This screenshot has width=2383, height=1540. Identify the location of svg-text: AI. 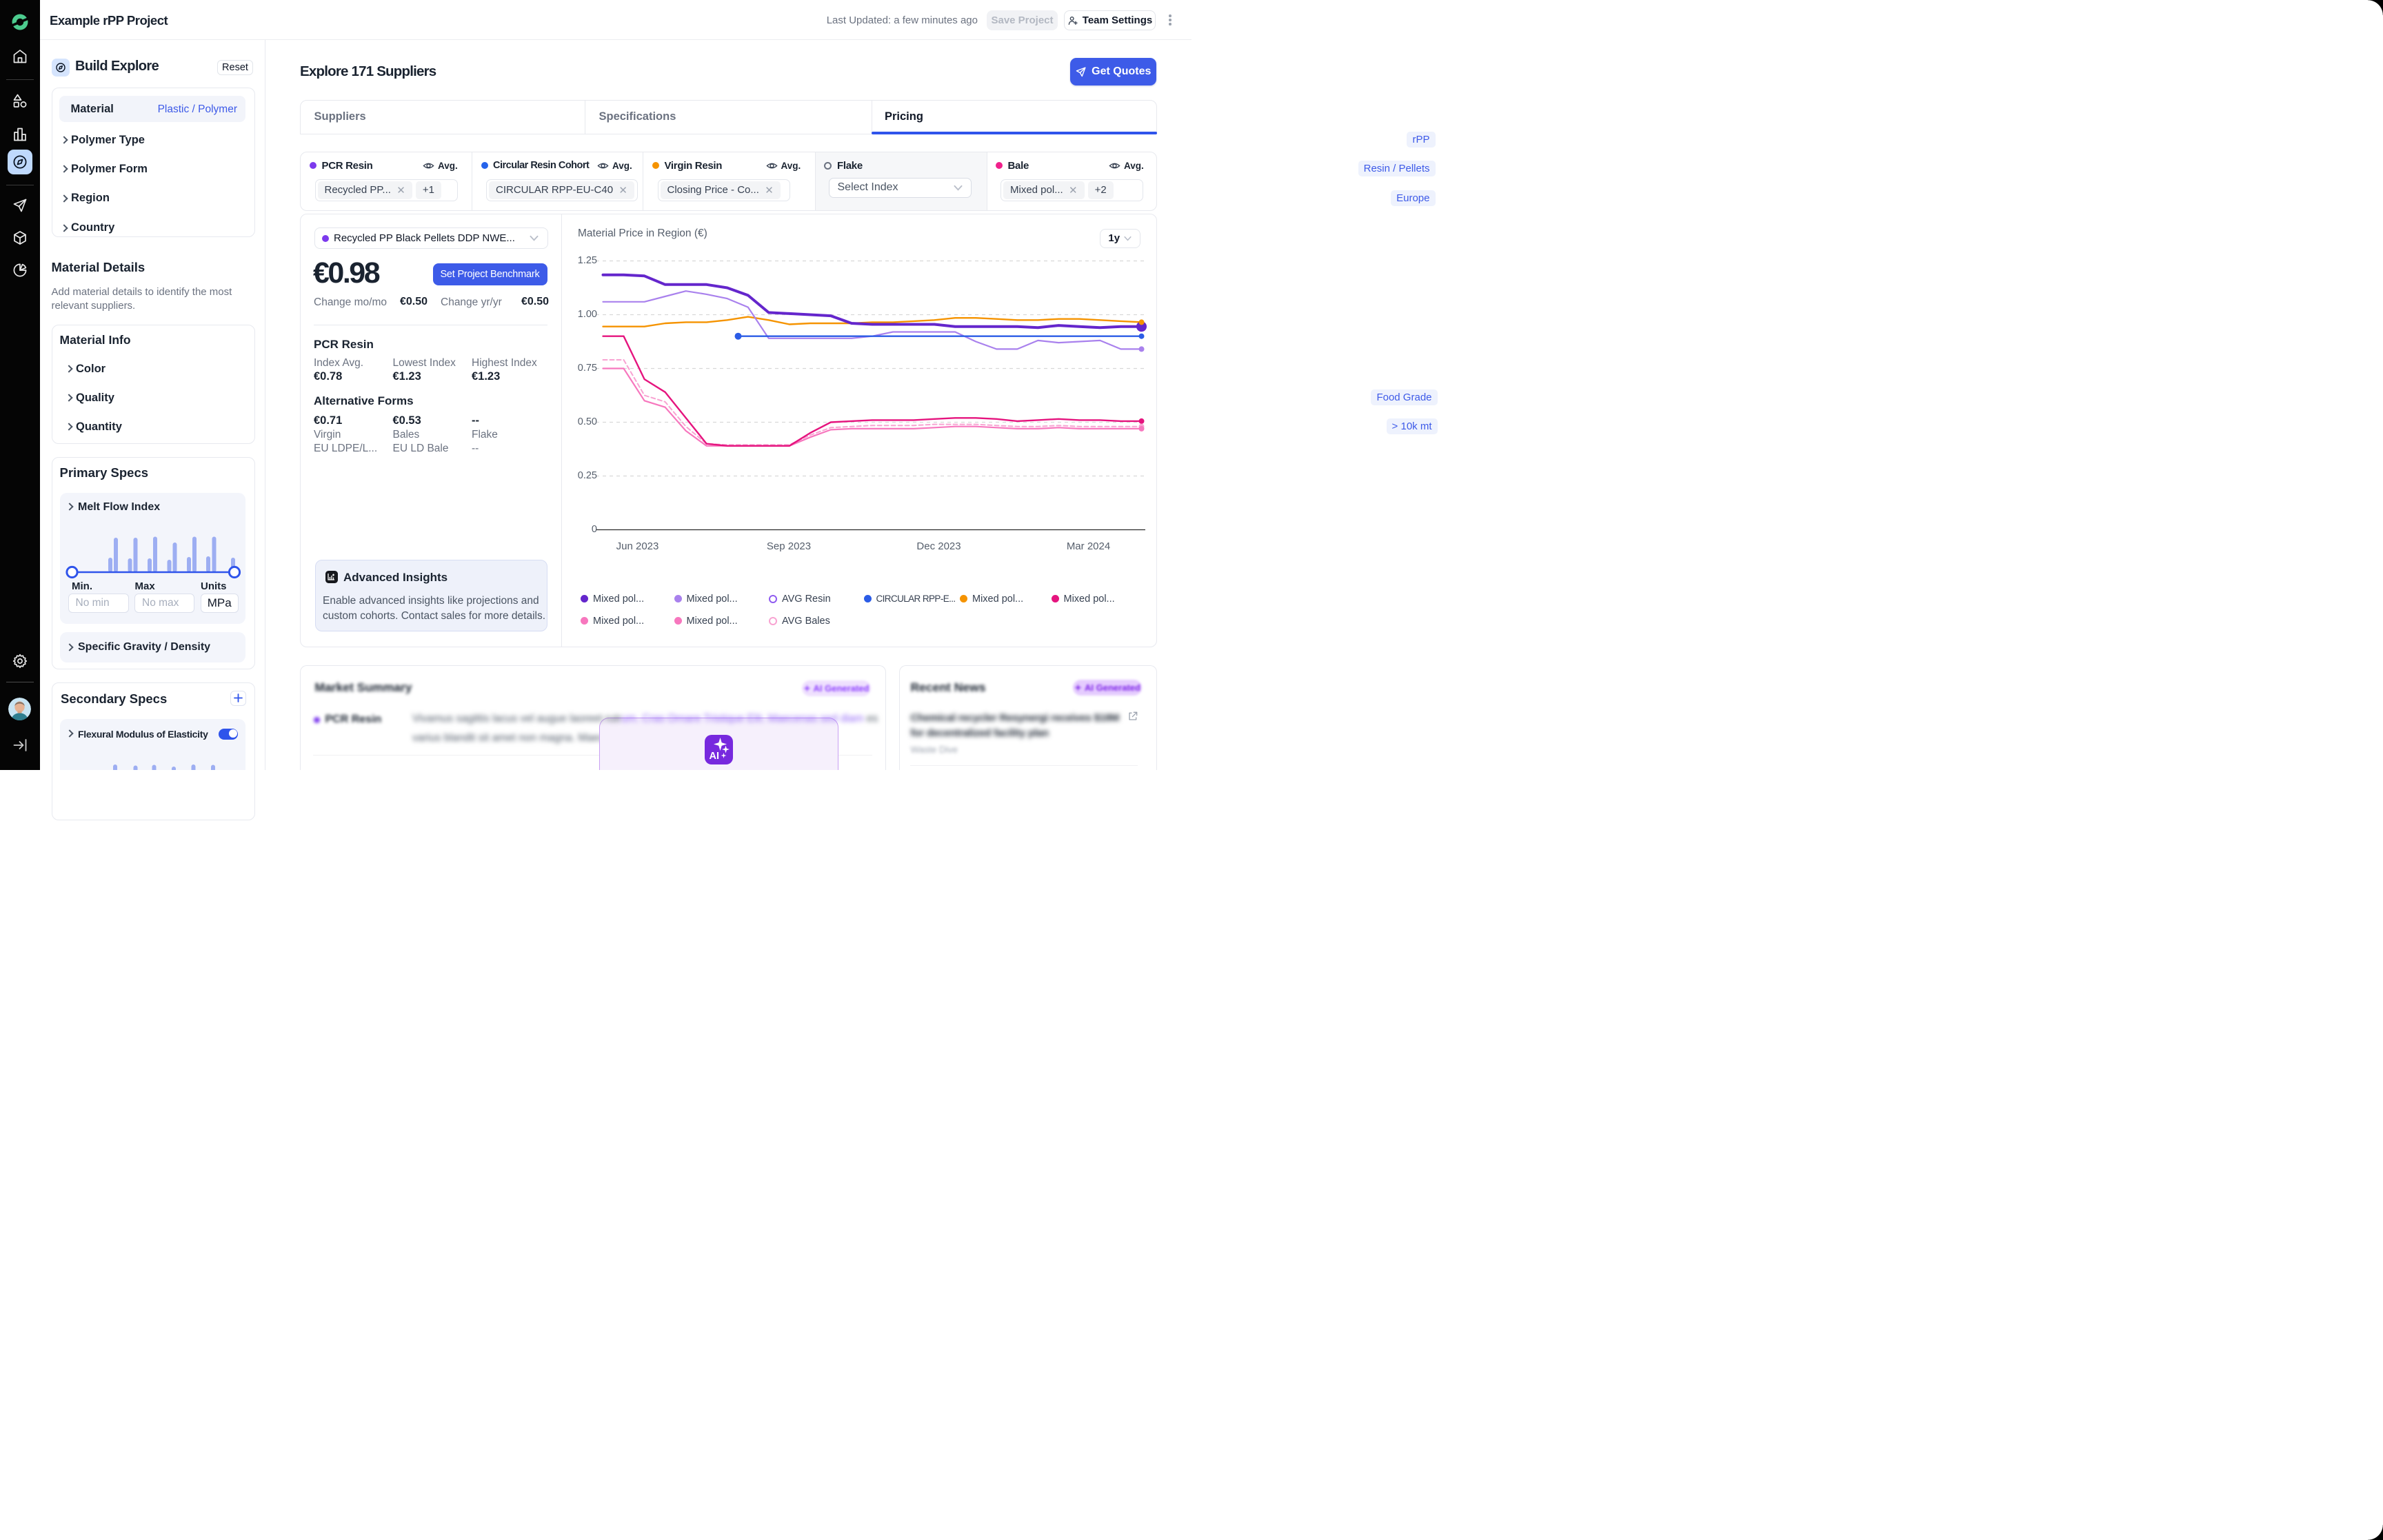
(715, 756).